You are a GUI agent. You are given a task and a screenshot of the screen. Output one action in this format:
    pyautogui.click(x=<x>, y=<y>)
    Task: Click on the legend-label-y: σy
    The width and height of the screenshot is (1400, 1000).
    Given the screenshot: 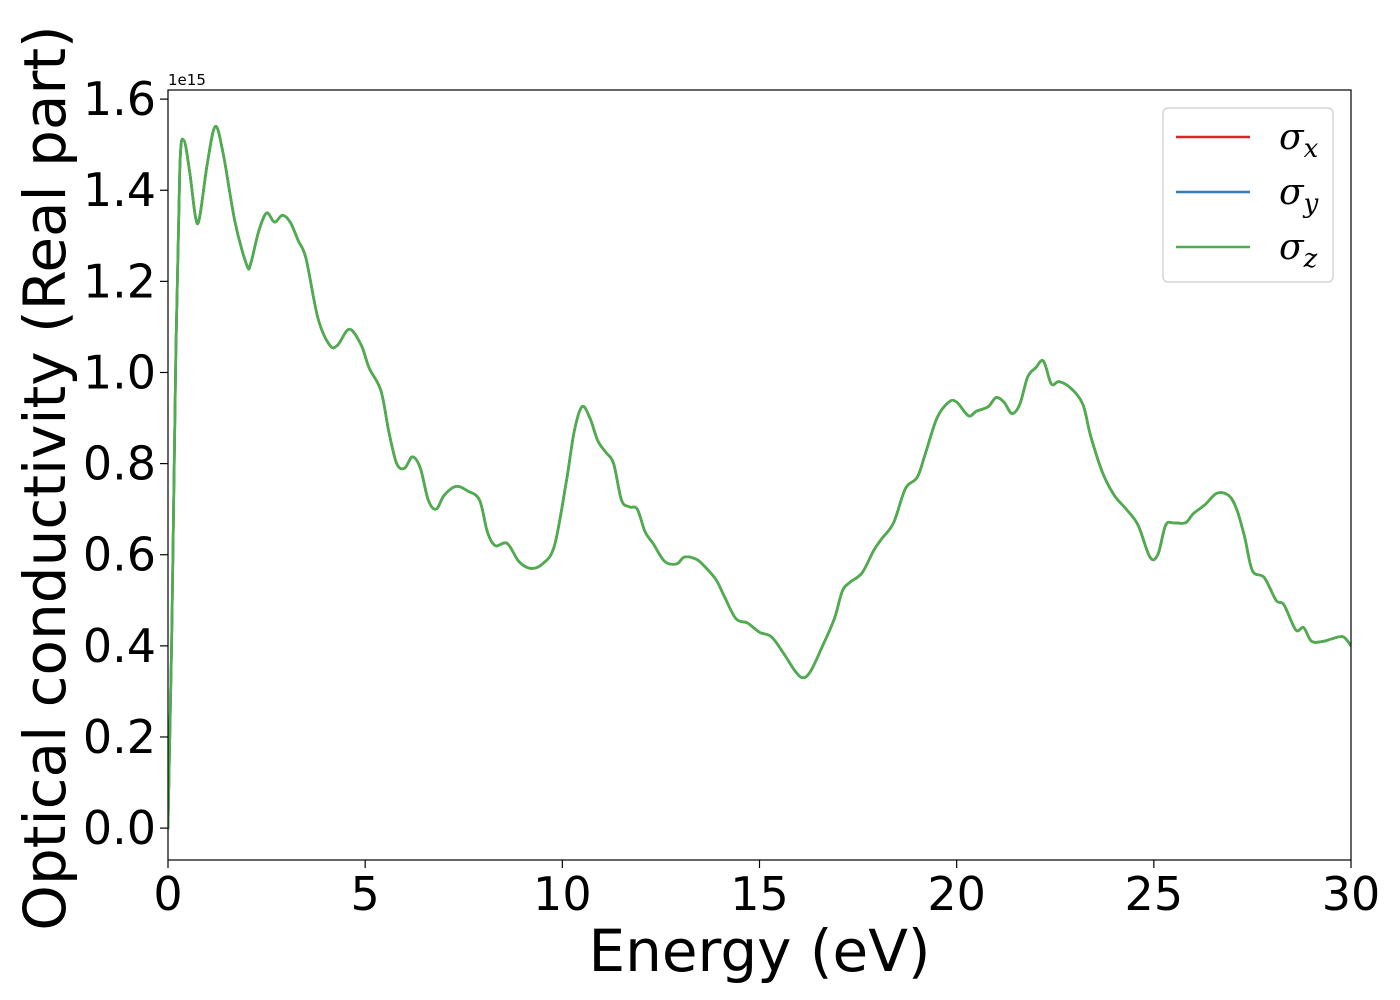 What is the action you would take?
    pyautogui.click(x=1299, y=195)
    